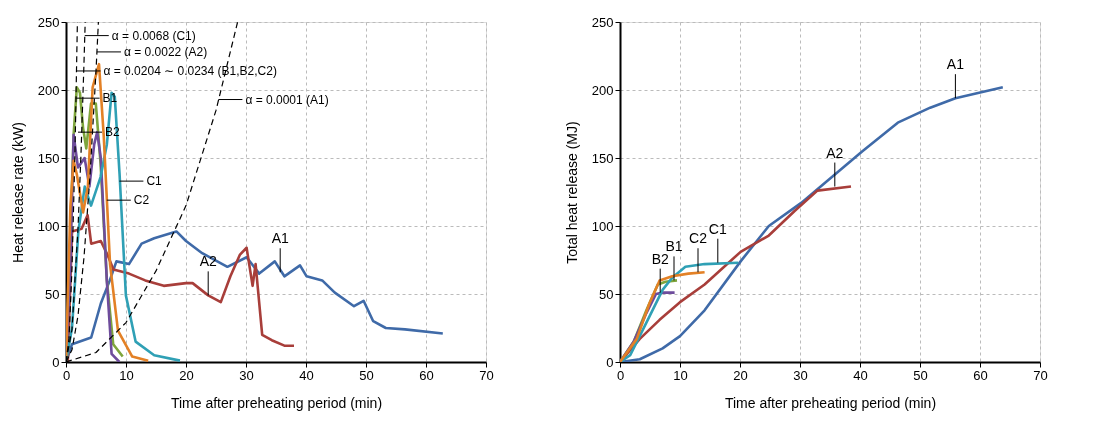 This screenshot has width=1116, height=439. What do you see at coordinates (190, 70) in the screenshot?
I see `annotation: α = 0.0204 ∼ 0.0234 (B1,B2,C2)` at bounding box center [190, 70].